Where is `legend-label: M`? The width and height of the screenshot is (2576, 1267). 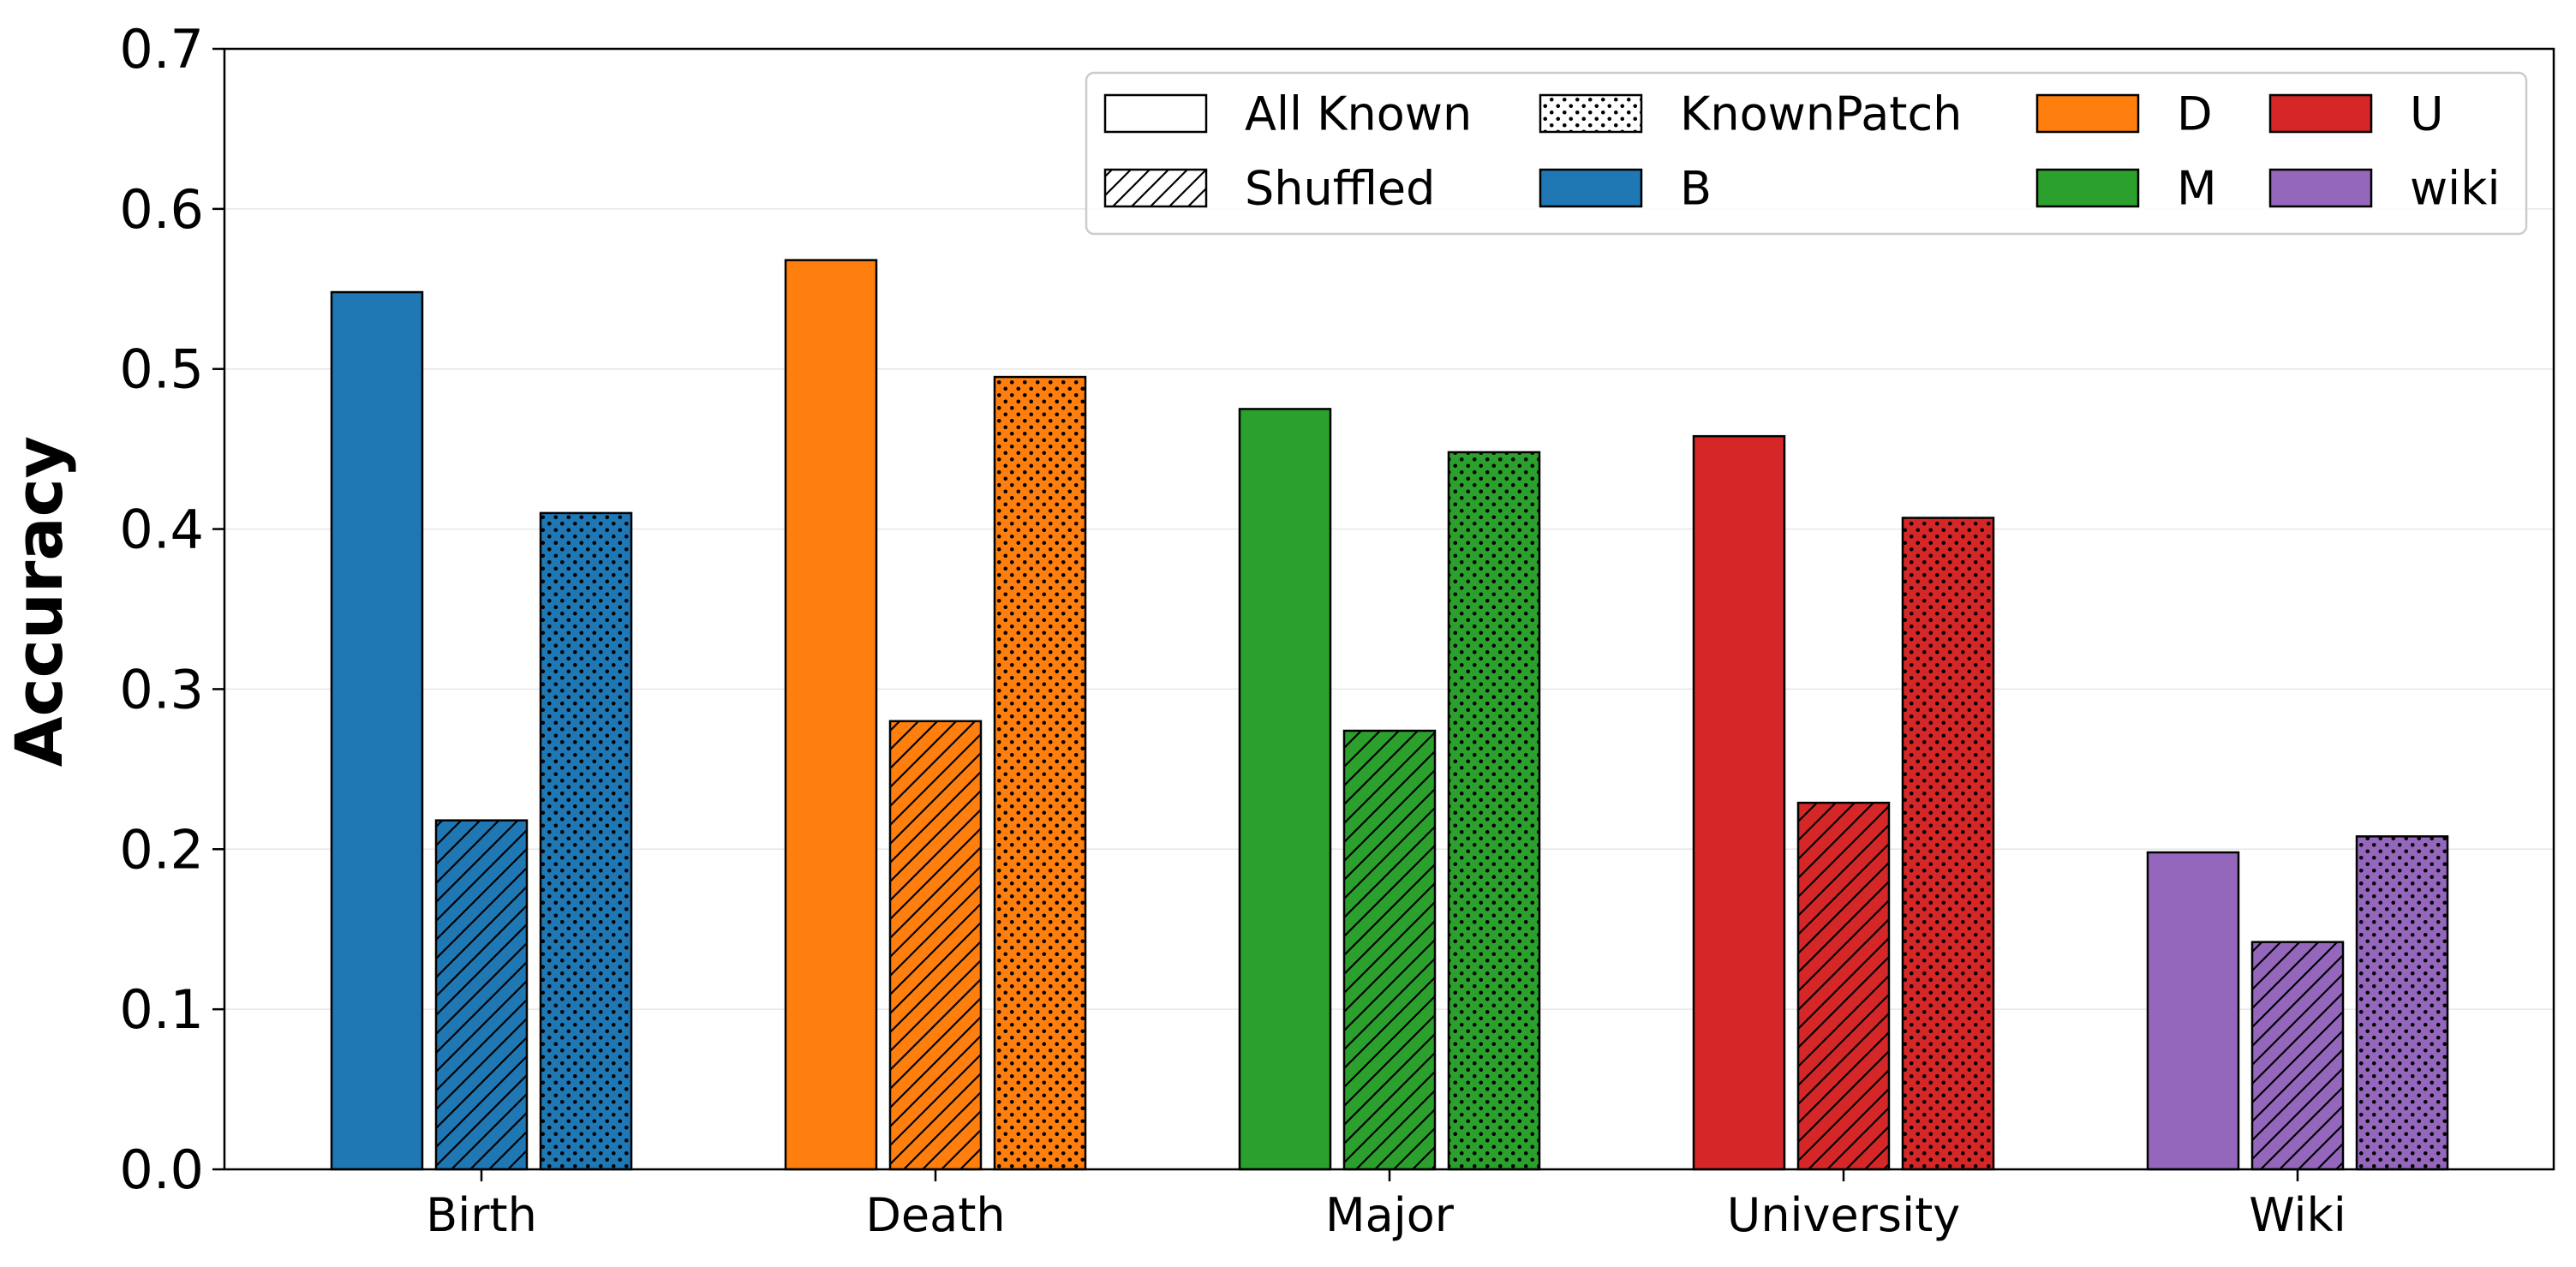 legend-label: M is located at coordinates (2197, 189).